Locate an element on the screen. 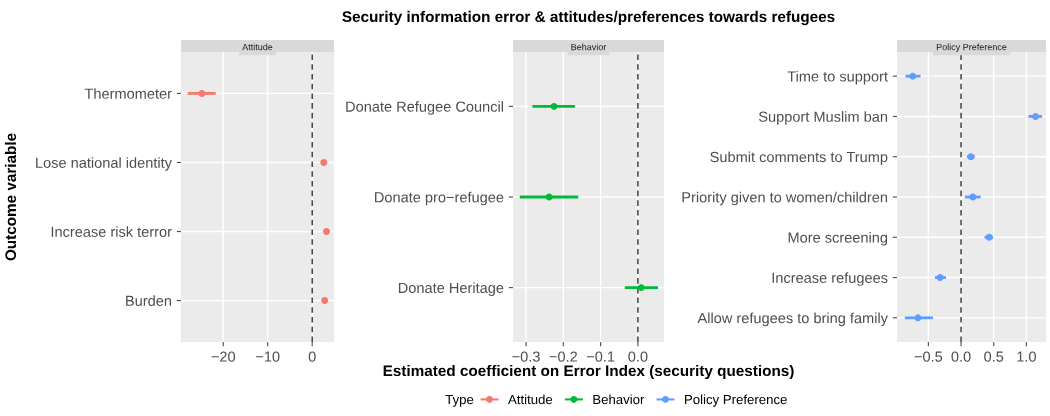 The height and width of the screenshot is (416, 1050). y-tick-label: Submit comments to Trump is located at coordinates (799, 158).